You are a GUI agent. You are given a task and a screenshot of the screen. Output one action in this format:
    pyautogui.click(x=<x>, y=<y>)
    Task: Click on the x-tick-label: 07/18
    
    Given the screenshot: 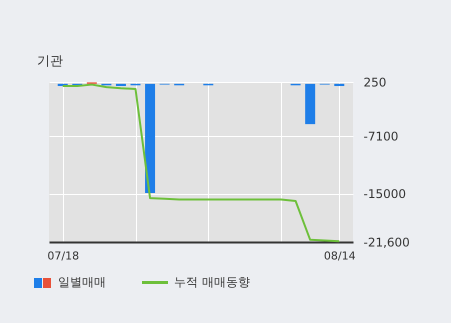 What is the action you would take?
    pyautogui.click(x=63, y=256)
    